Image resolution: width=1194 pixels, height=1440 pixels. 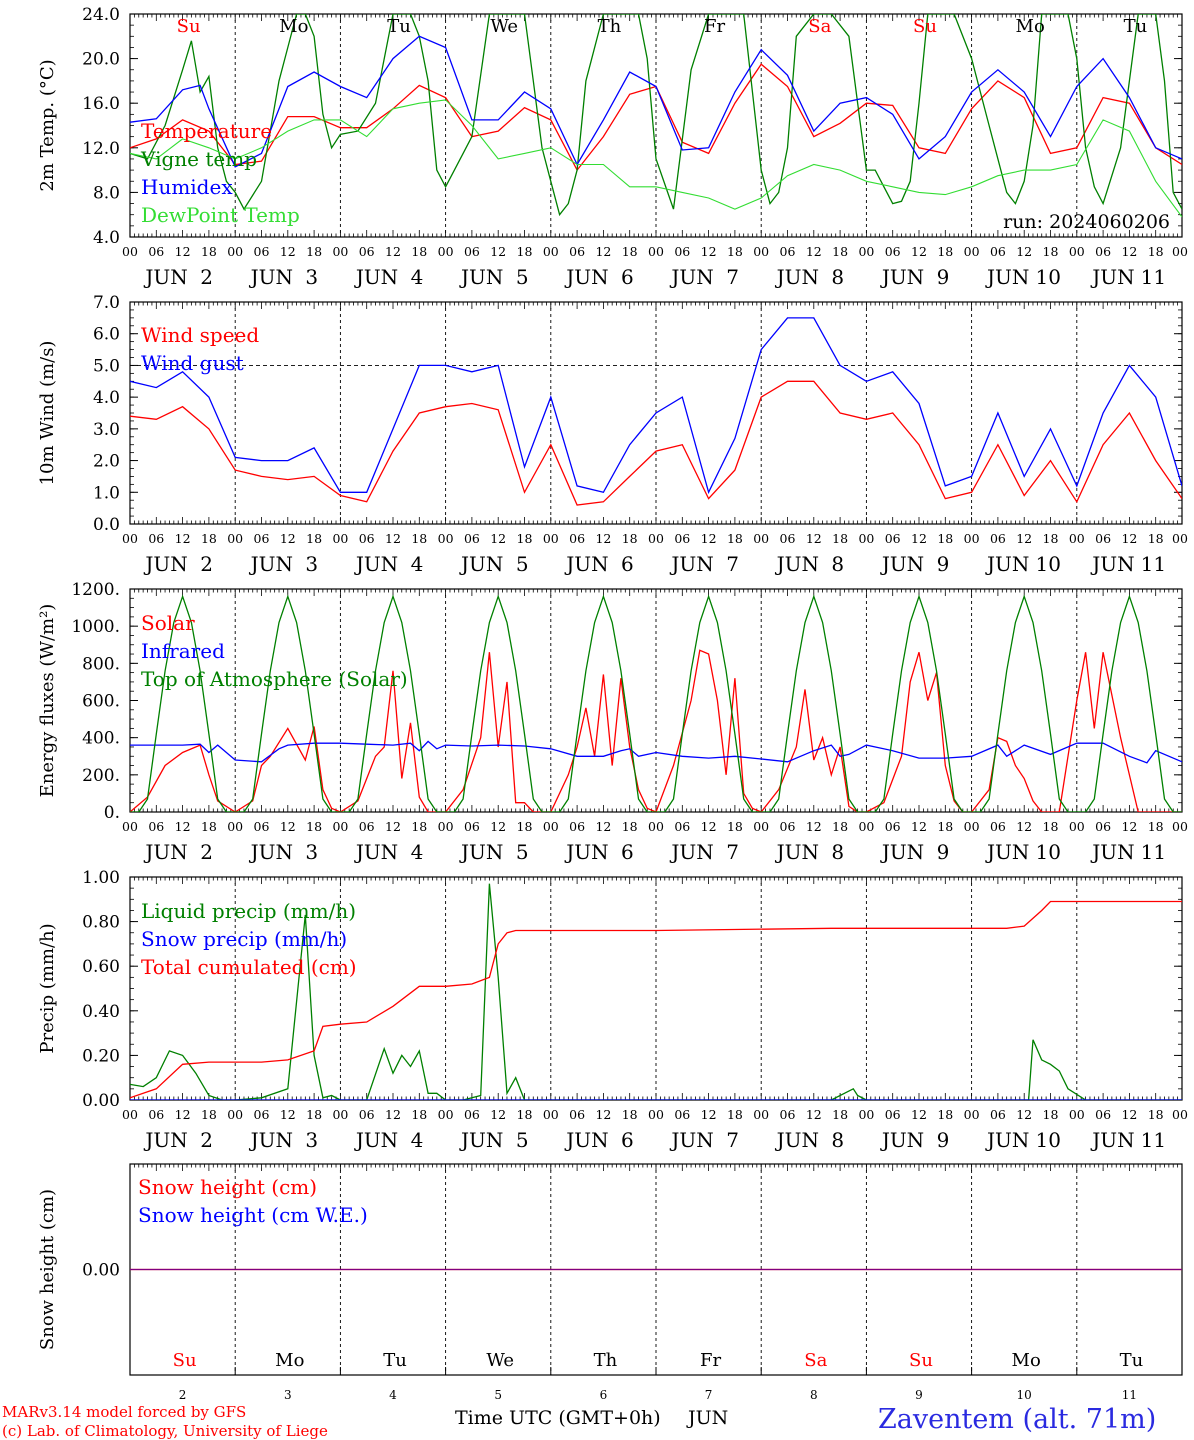 I want to click on date-label: 9, so click(x=943, y=277).